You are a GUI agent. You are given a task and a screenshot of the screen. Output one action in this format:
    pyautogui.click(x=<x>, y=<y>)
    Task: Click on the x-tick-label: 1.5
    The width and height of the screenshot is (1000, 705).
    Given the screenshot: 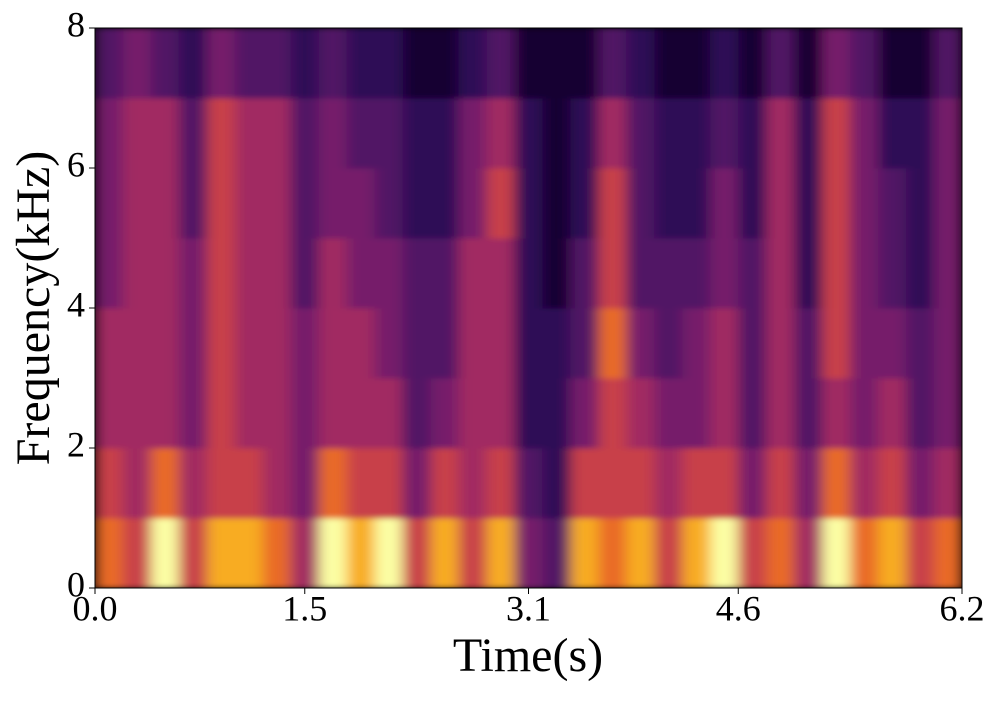 What is the action you would take?
    pyautogui.click(x=304, y=608)
    